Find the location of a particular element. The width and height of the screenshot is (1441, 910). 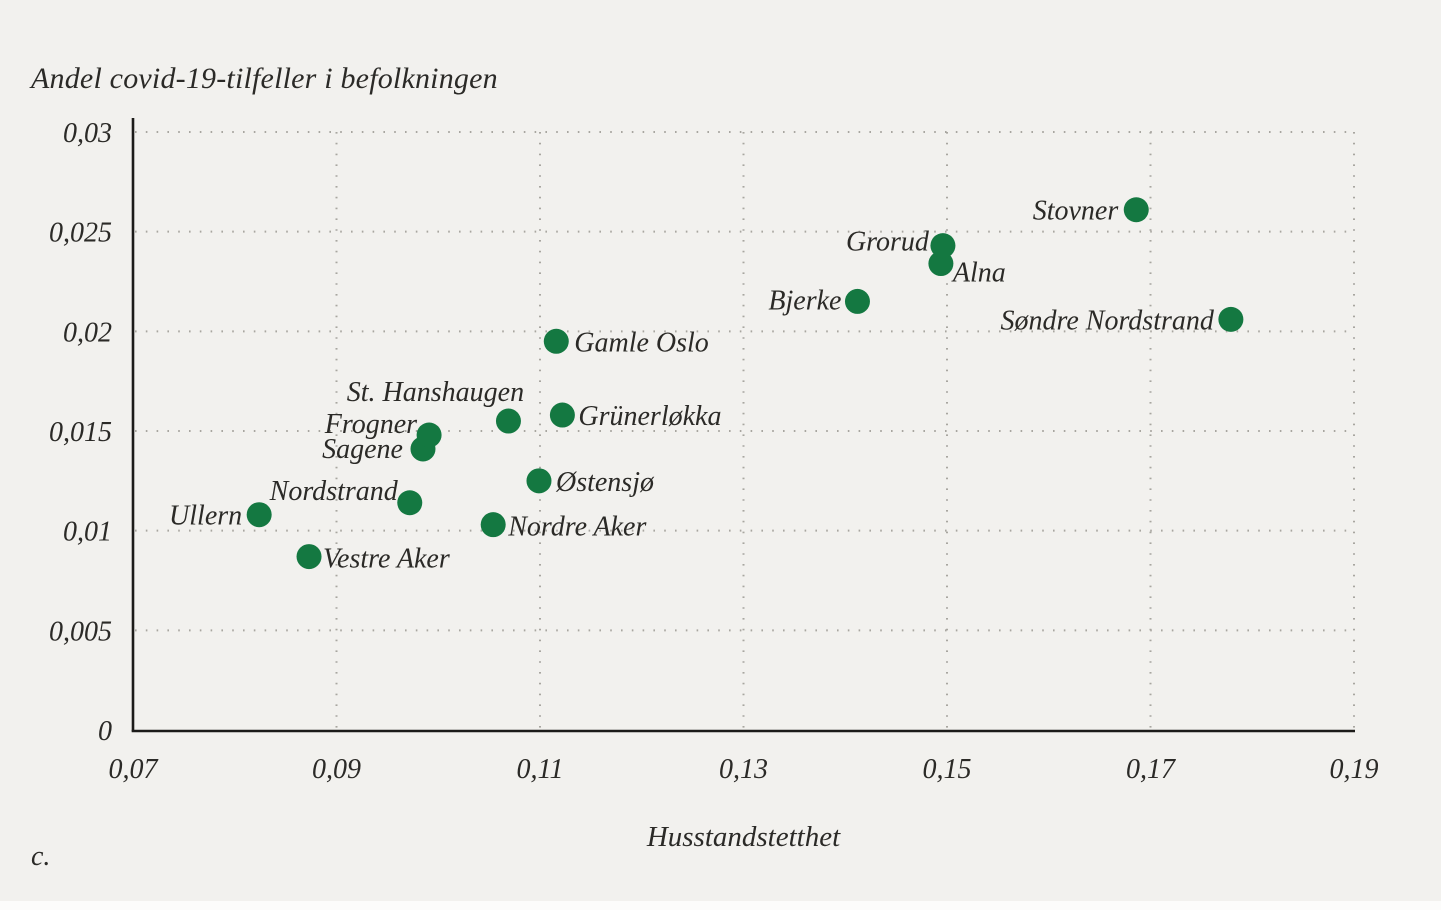

data-point-label-grünerløkka: Grünerløkka is located at coordinates (649, 416).